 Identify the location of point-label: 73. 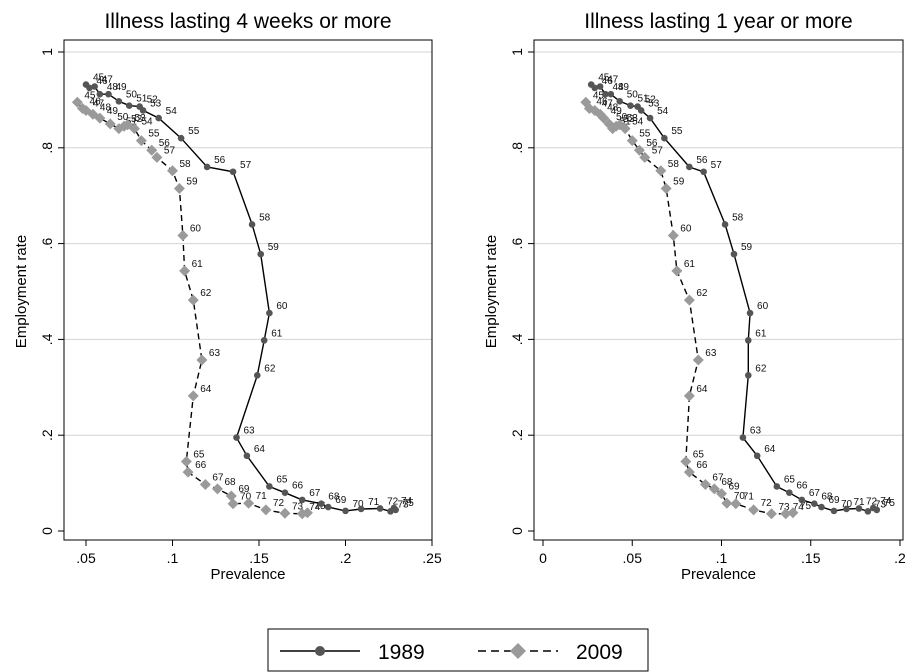
(403, 504).